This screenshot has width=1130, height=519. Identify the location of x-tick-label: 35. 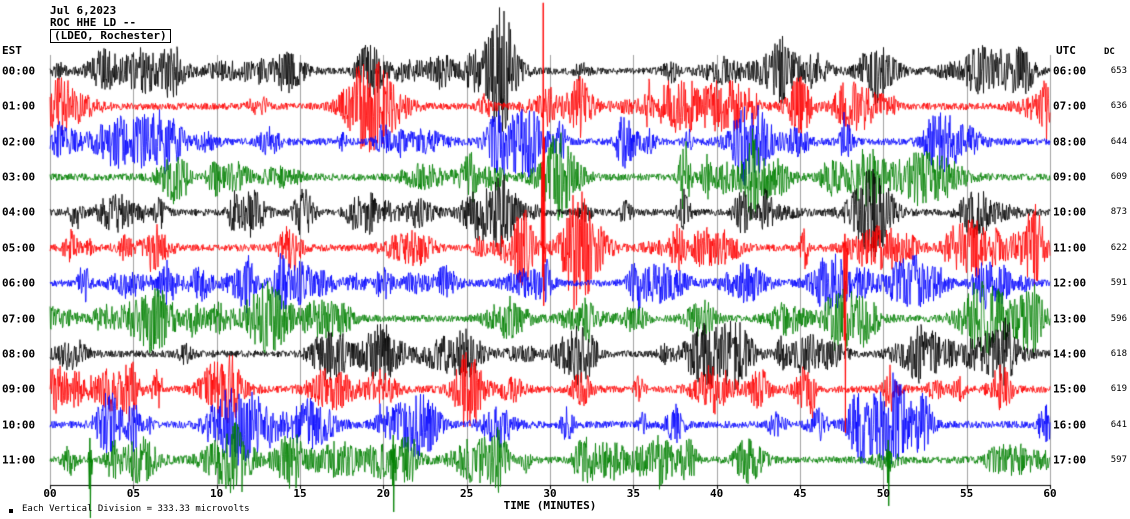
(633, 493).